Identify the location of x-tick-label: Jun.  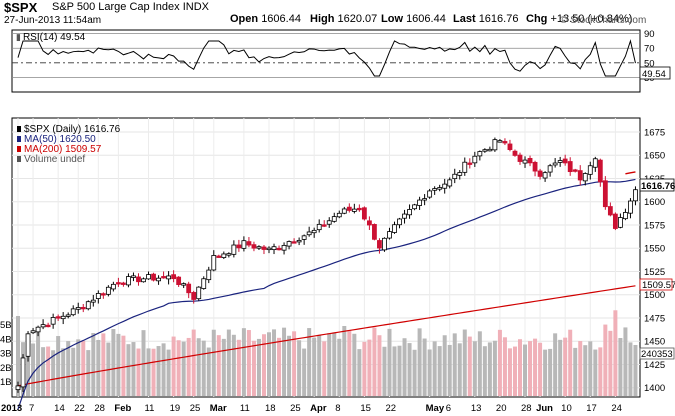
(544, 408).